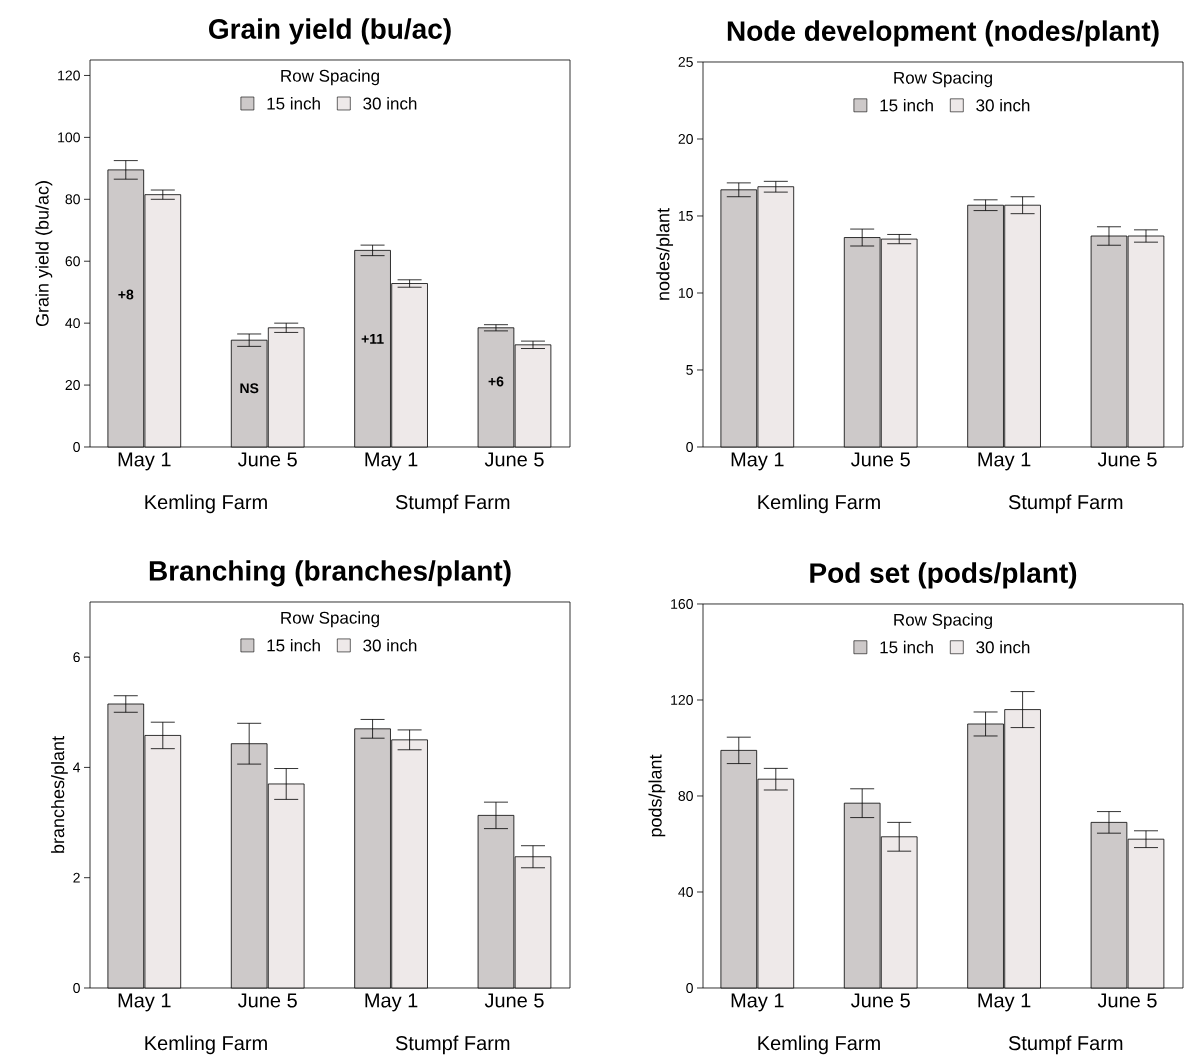 The image size is (1201, 1059). I want to click on annotation: +8, so click(126, 294).